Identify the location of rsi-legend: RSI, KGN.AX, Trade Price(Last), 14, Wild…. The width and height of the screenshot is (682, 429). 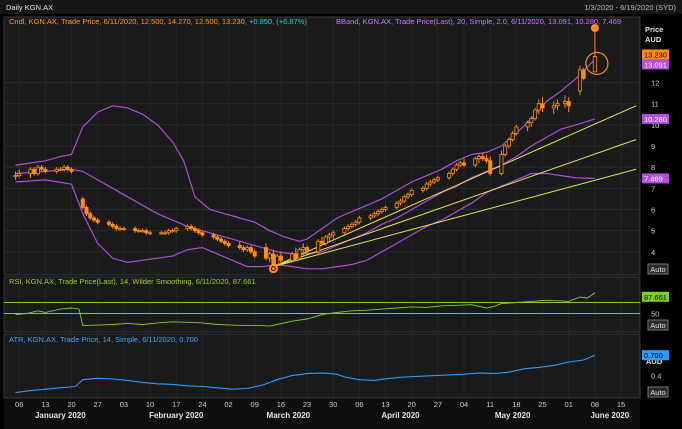
(132, 281).